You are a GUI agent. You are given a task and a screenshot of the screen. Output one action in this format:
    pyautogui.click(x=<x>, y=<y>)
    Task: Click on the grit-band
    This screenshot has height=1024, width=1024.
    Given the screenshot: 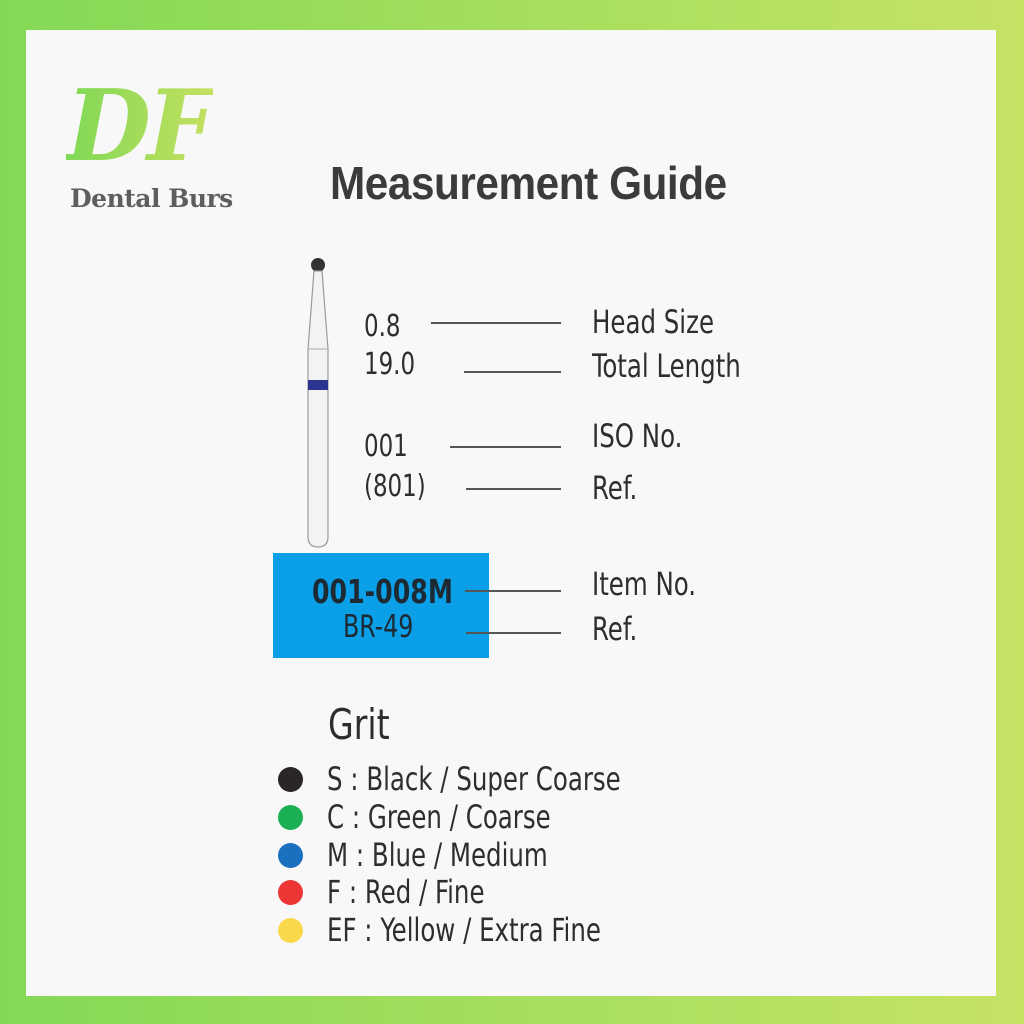 What is the action you would take?
    pyautogui.click(x=318, y=385)
    